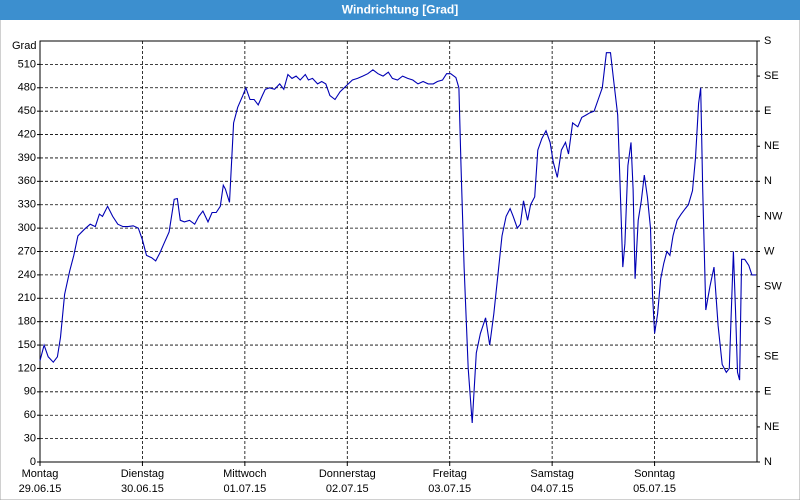  Describe the element at coordinates (347, 474) in the screenshot. I see `x-tick-label: Donnerstag` at that location.